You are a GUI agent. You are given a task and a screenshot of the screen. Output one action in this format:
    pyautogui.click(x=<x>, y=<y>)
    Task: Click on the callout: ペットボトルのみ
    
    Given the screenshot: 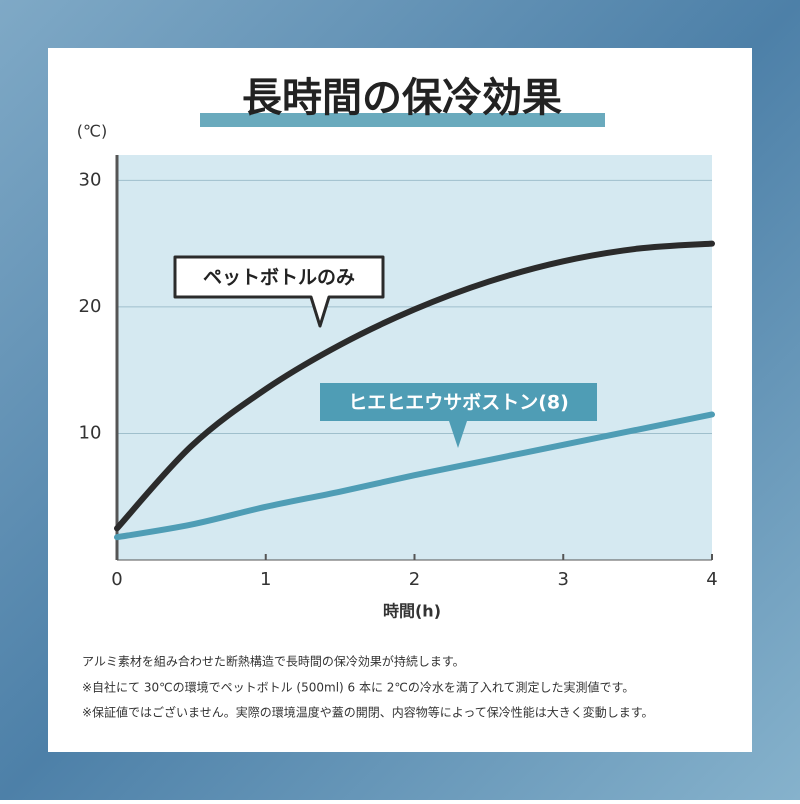 What is the action you would take?
    pyautogui.click(x=279, y=291)
    